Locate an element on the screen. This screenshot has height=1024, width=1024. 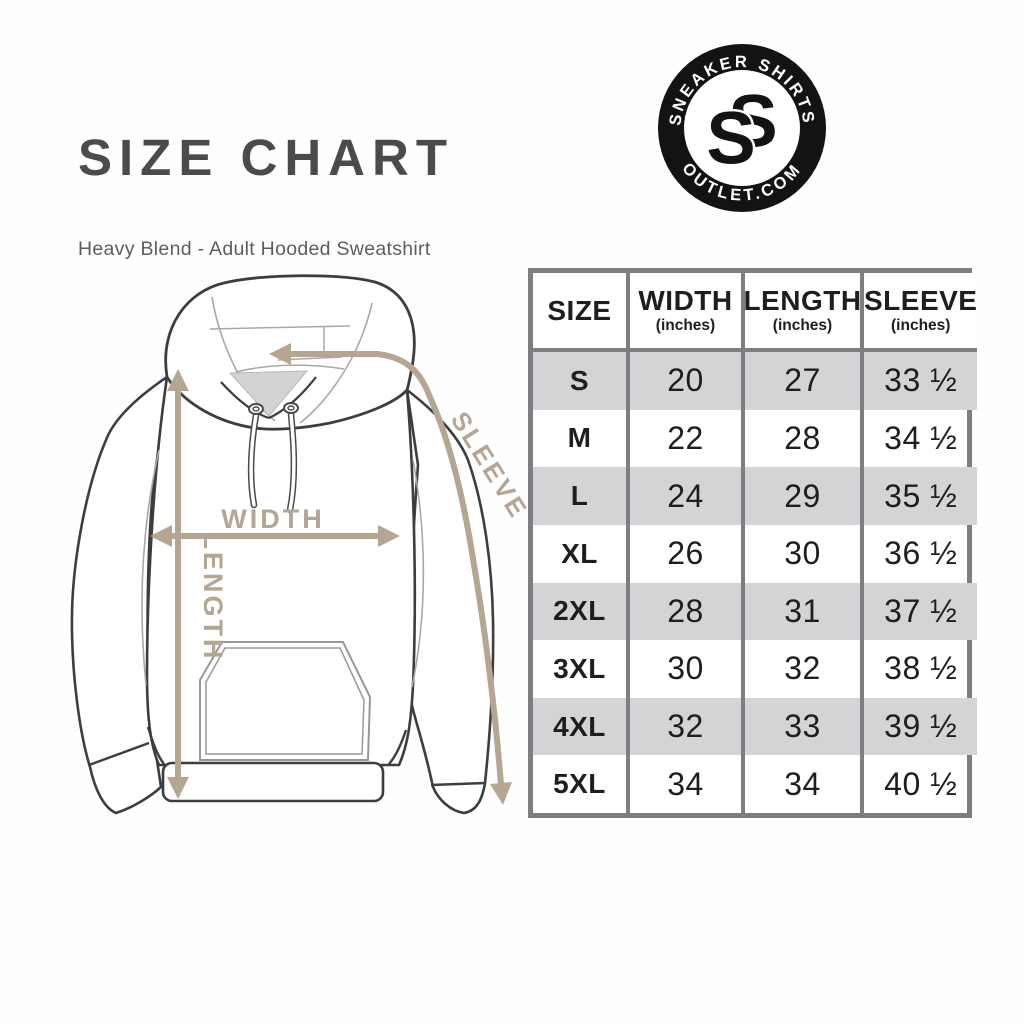
cell-2XL-width: 28 is located at coordinates (683, 611).